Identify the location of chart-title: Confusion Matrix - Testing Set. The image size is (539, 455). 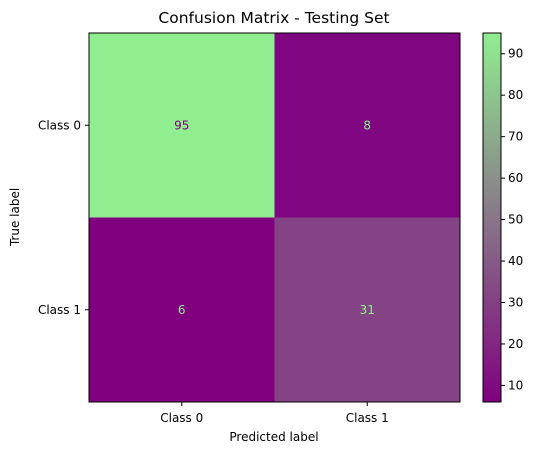
(273, 18).